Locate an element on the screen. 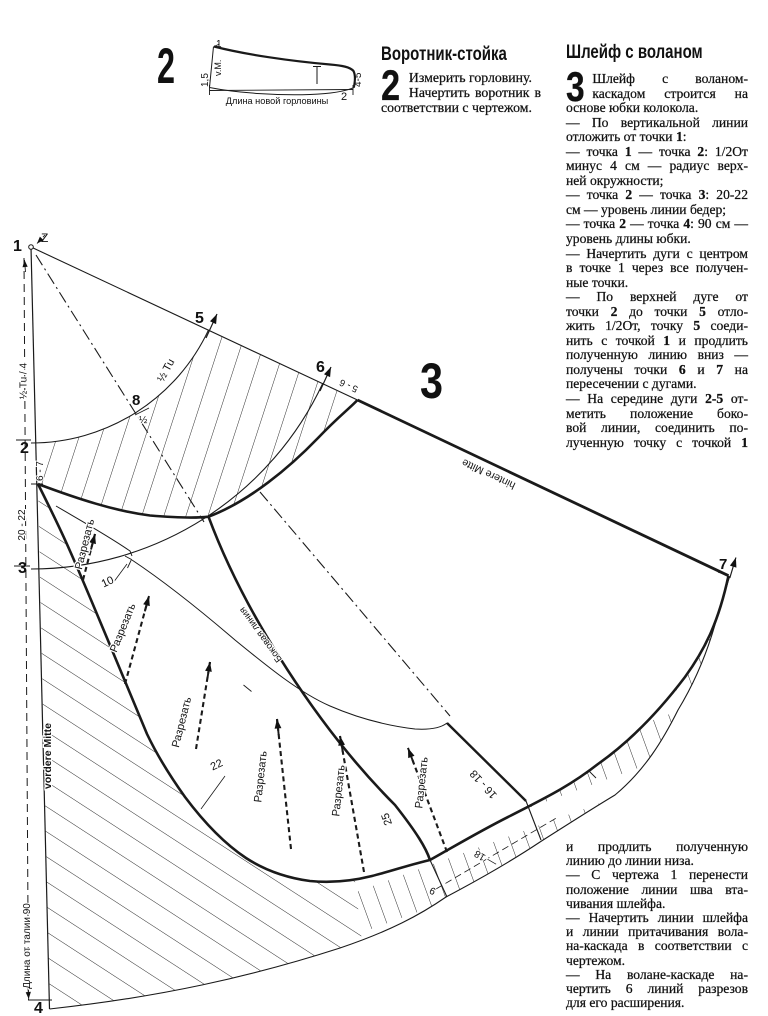 This screenshot has width=768, height=1016. svg-text: Боковая линия is located at coordinates (260, 635).